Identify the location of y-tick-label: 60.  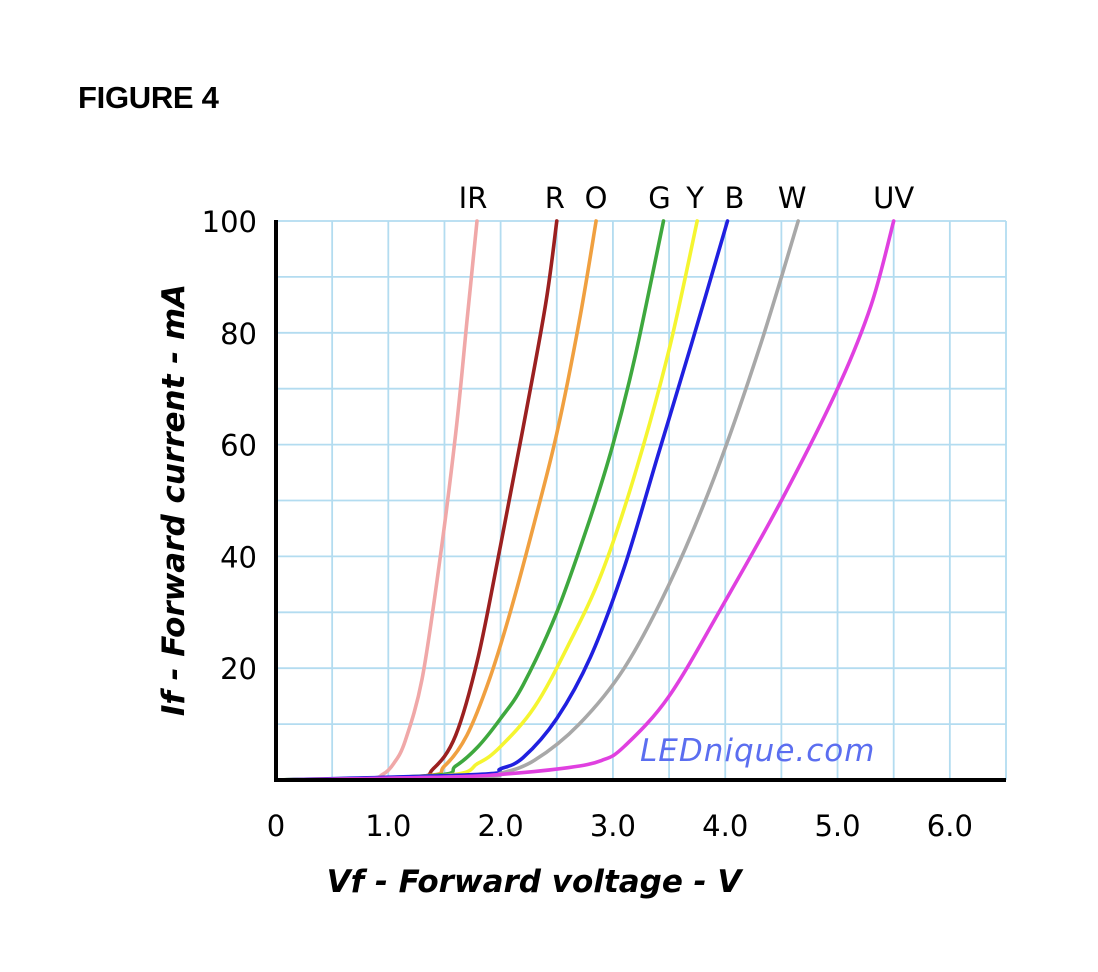
(238, 446).